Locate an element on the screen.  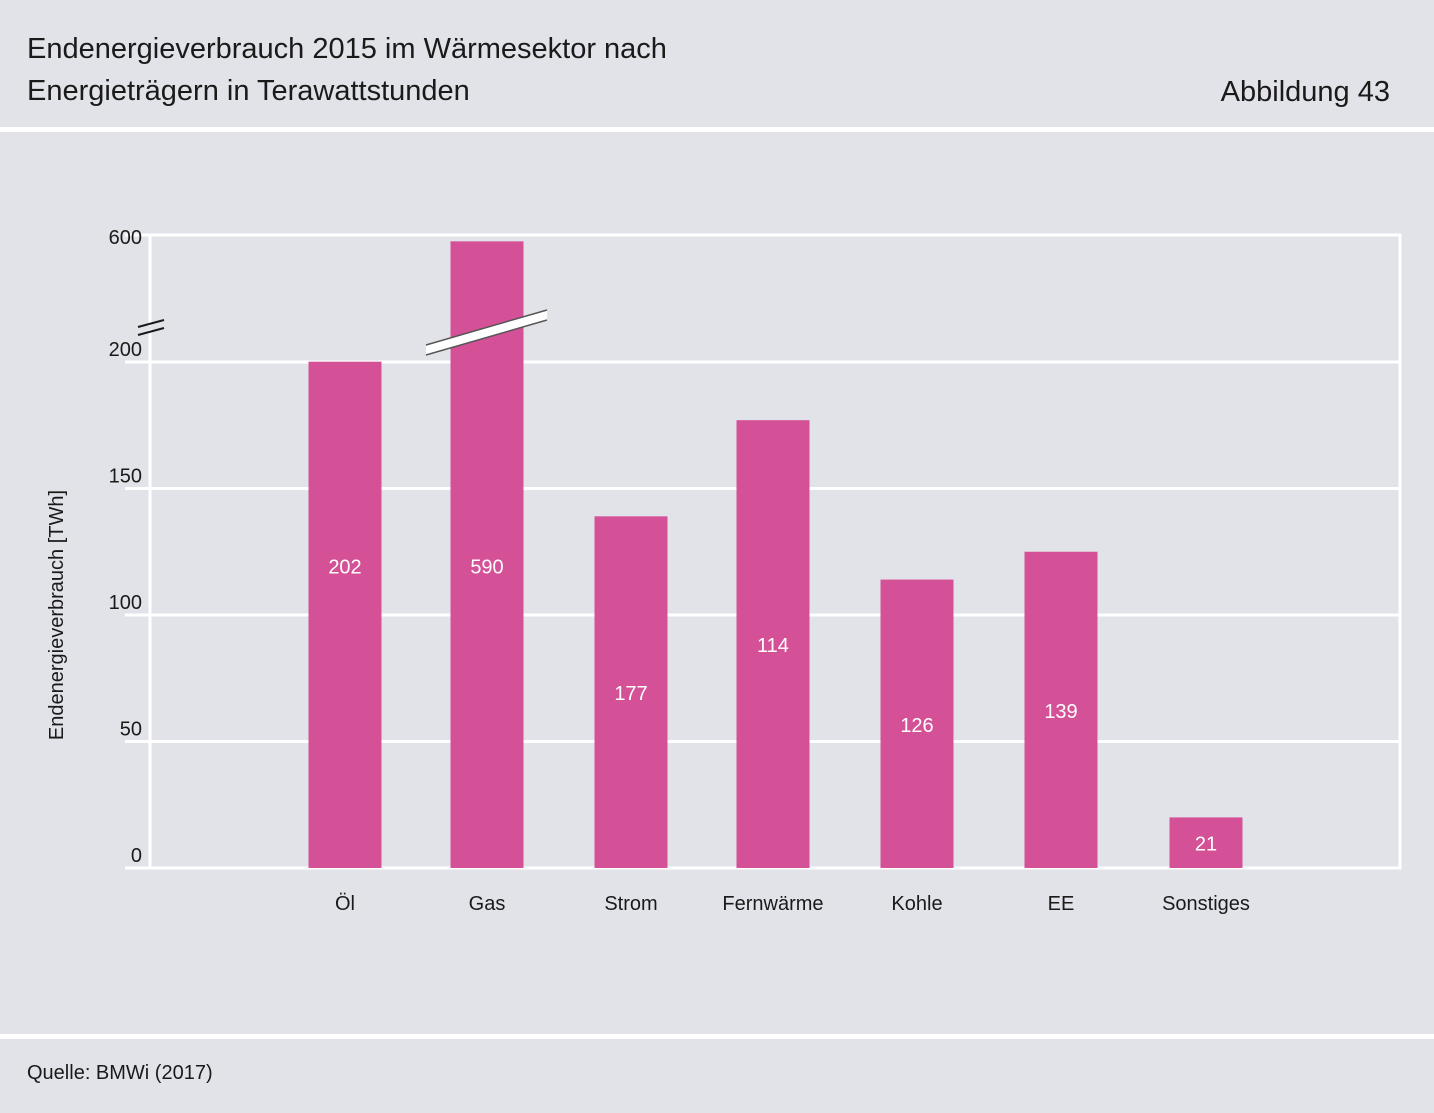
y-tick-label: 600 is located at coordinates (125, 238).